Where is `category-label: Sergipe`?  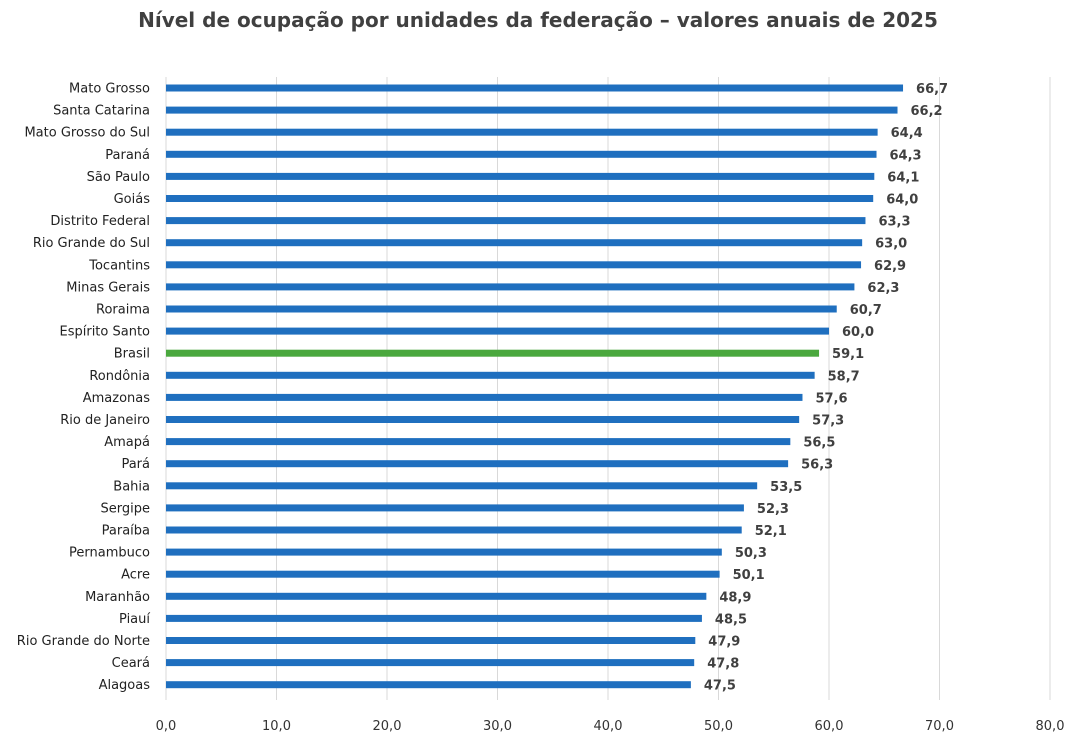
category-label: Sergipe is located at coordinates (125, 508).